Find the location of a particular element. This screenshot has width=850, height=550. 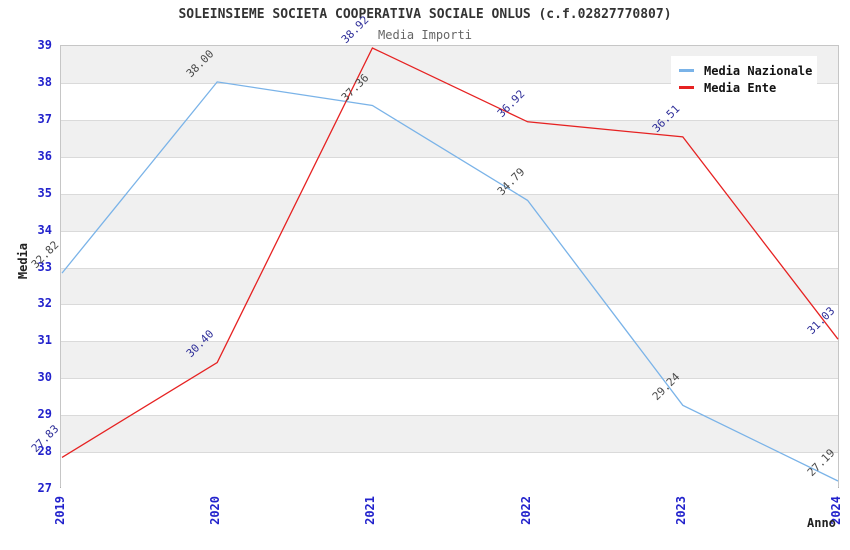

y-tick-label: 37 is located at coordinates (44, 118).